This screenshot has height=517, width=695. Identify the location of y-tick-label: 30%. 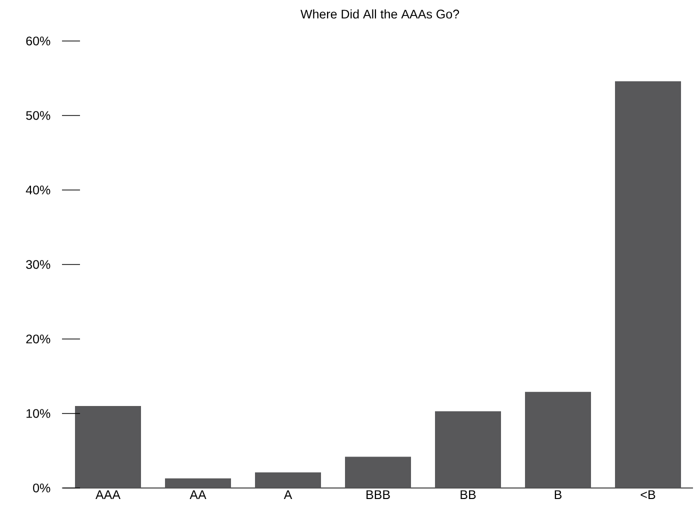
(38, 264).